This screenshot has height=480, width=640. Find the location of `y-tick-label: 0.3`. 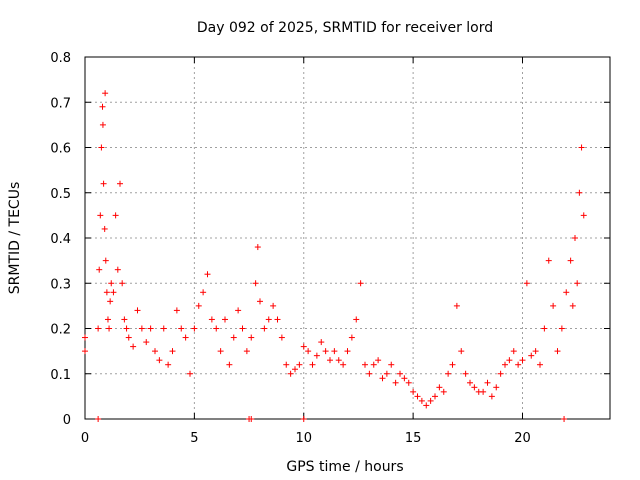

y-tick-label: 0.3 is located at coordinates (60, 284).